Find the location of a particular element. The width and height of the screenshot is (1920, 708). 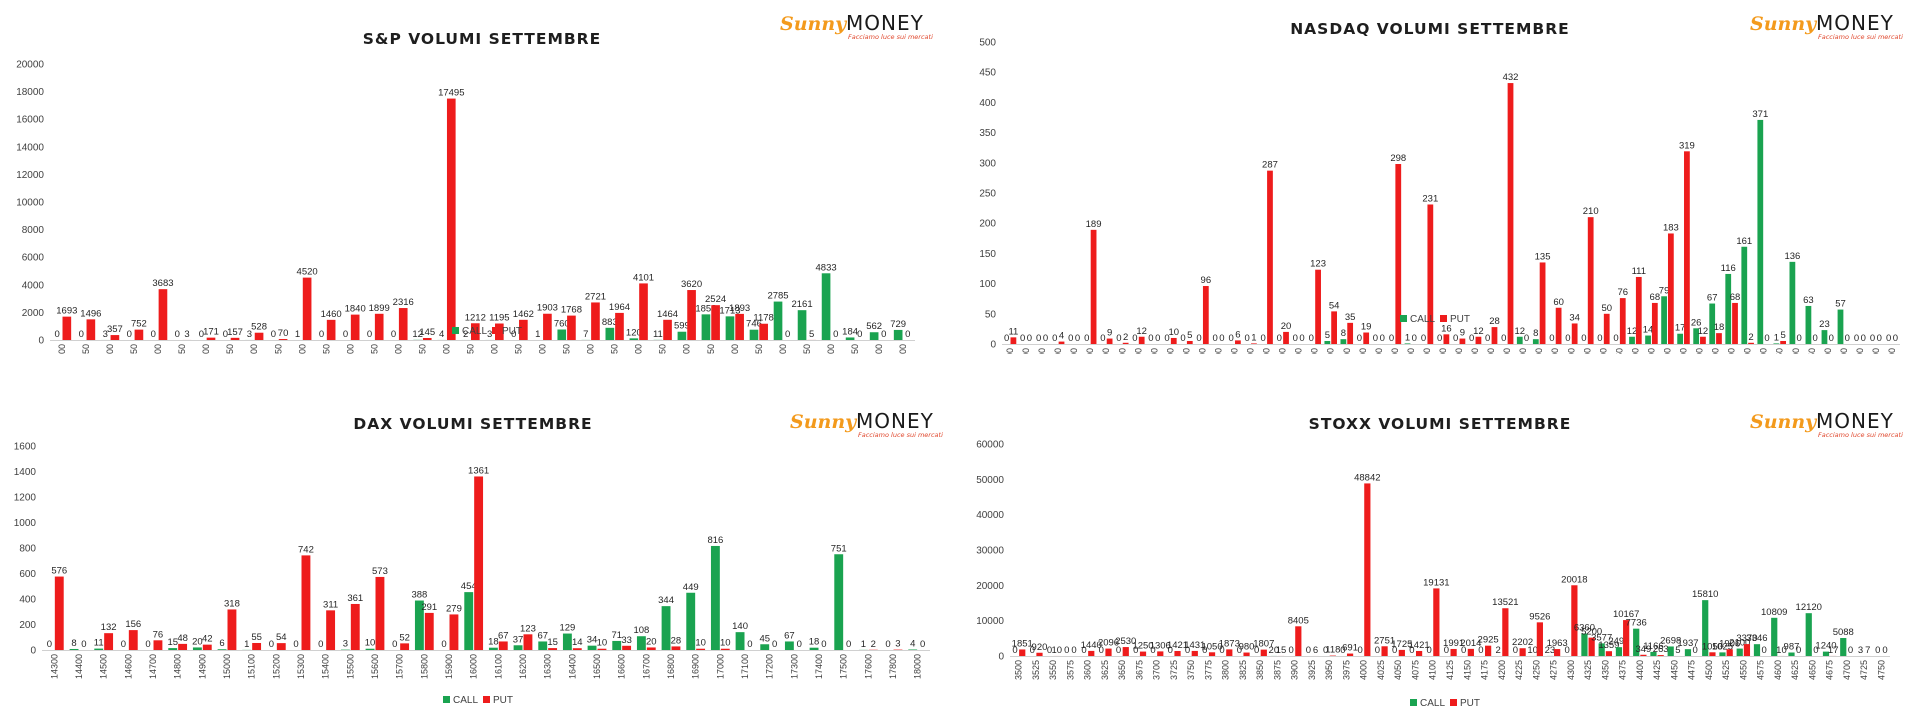

call-data-label: 599 is located at coordinates (682, 326).